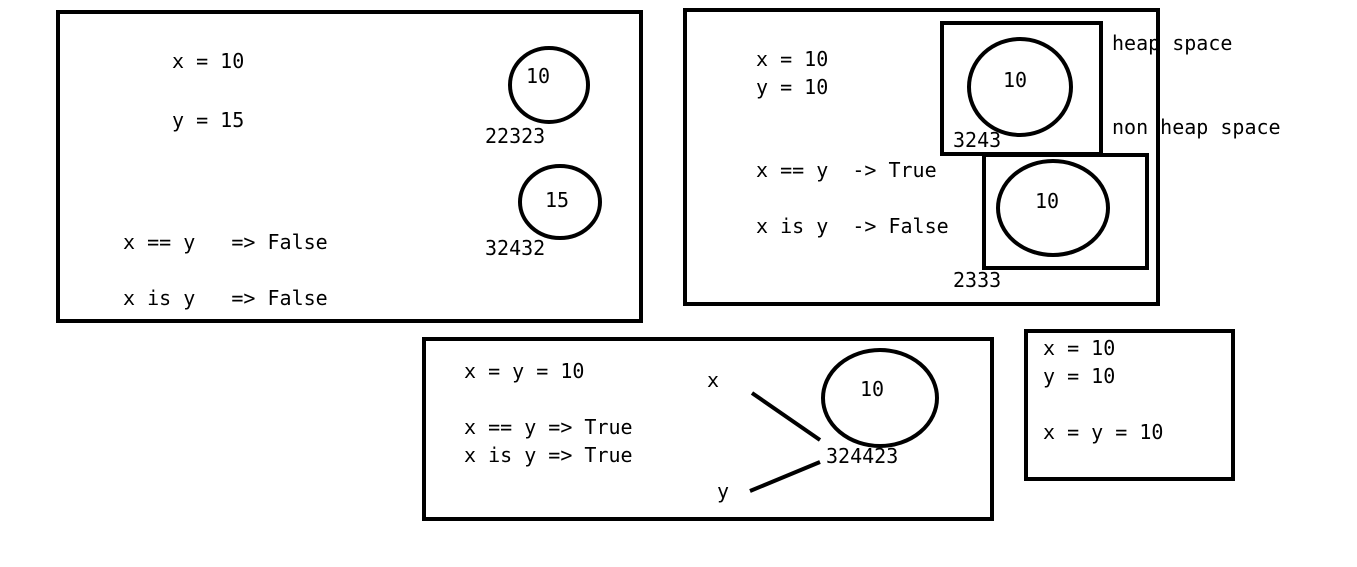  I want to click on equality-result: x == y -> True, so click(846, 170).